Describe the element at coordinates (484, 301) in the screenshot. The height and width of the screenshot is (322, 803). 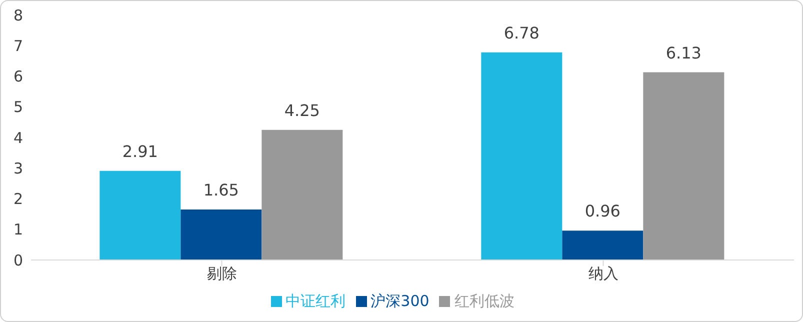
I see `legend-label: 红利低波` at that location.